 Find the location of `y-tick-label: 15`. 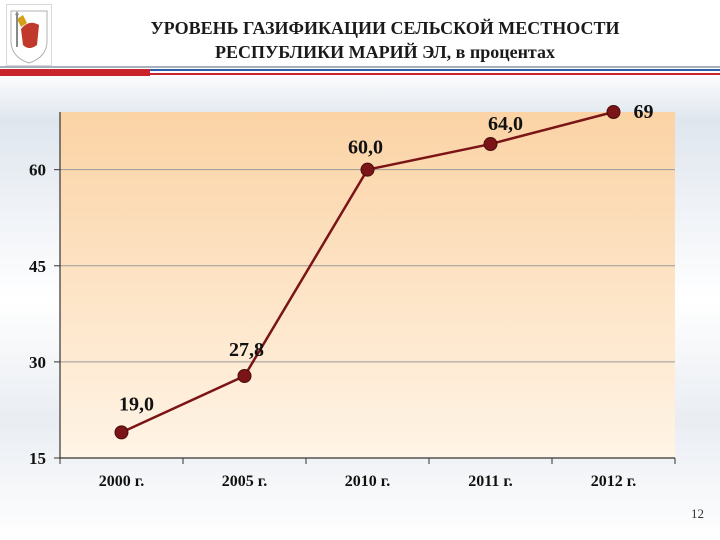

y-tick-label: 15 is located at coordinates (37, 458).